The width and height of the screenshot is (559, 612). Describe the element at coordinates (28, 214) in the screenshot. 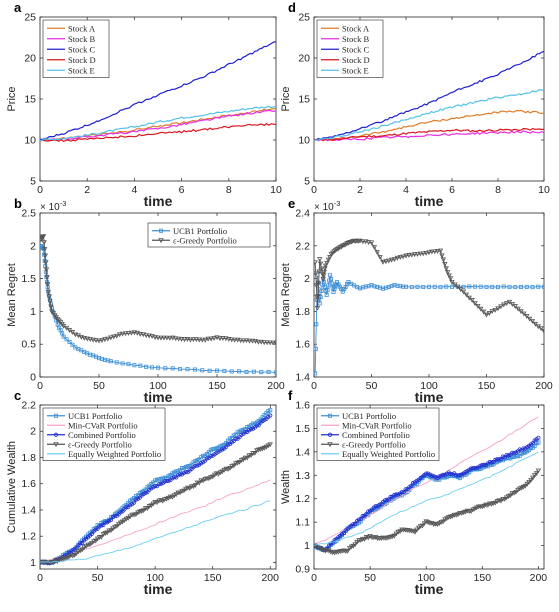

I see `y-tick-label: 2.5` at that location.